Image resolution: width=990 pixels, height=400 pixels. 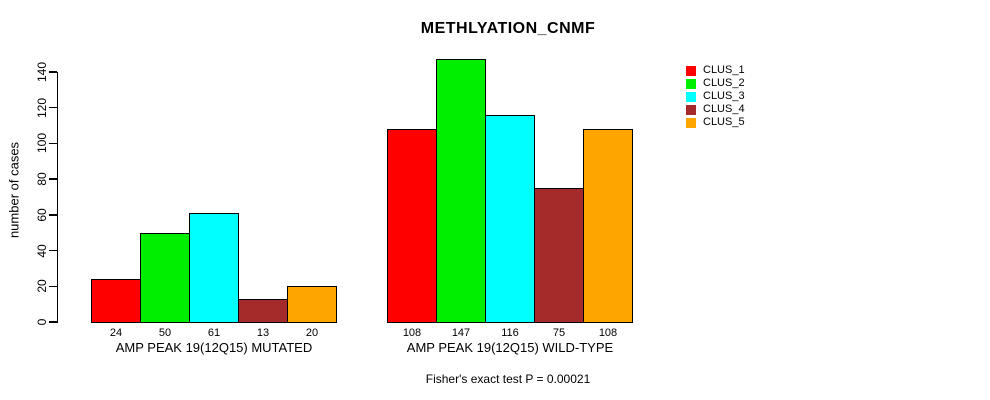 I want to click on bar-value-label: 20, so click(x=312, y=333).